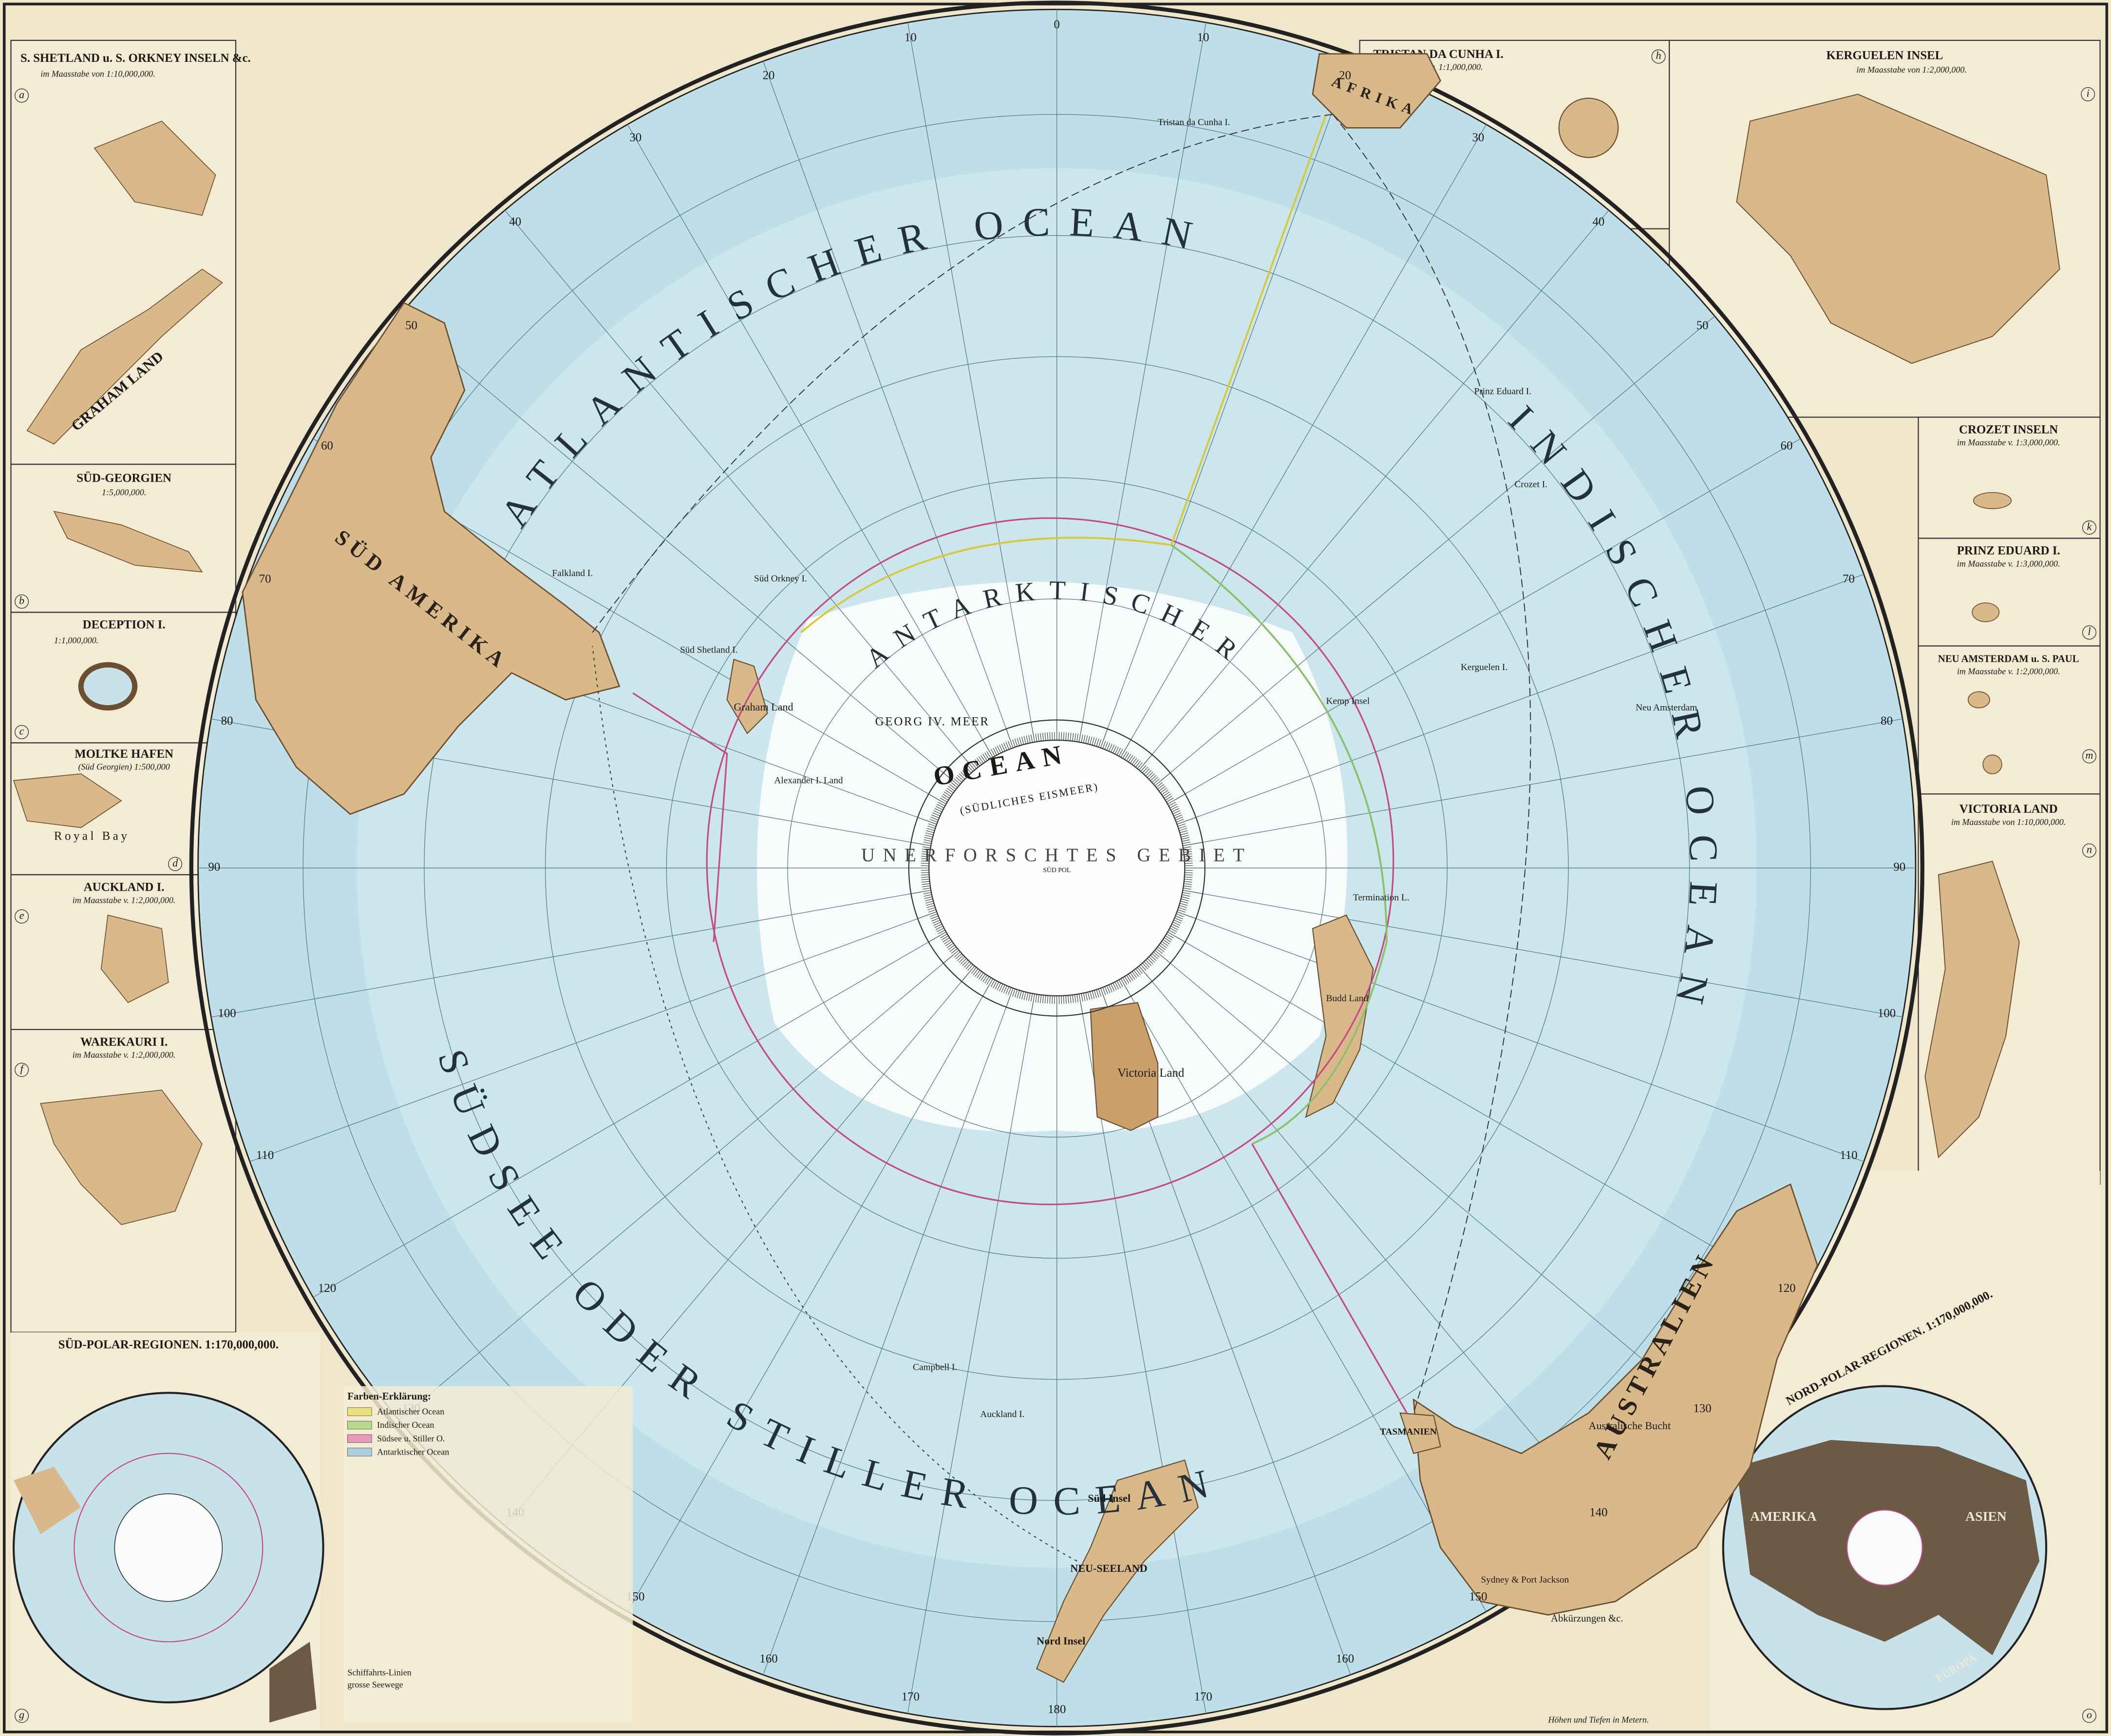 The width and height of the screenshot is (2111, 1736). What do you see at coordinates (124, 492) in the screenshot?
I see `inset-scale: 1:5,000,000.` at bounding box center [124, 492].